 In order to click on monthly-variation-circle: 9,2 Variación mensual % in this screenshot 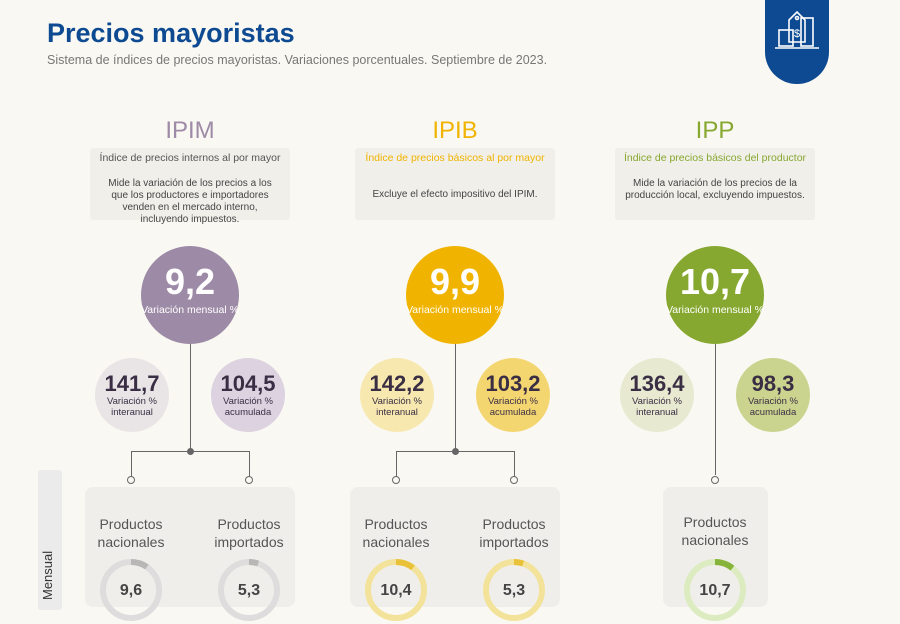, I will do `click(190, 295)`.